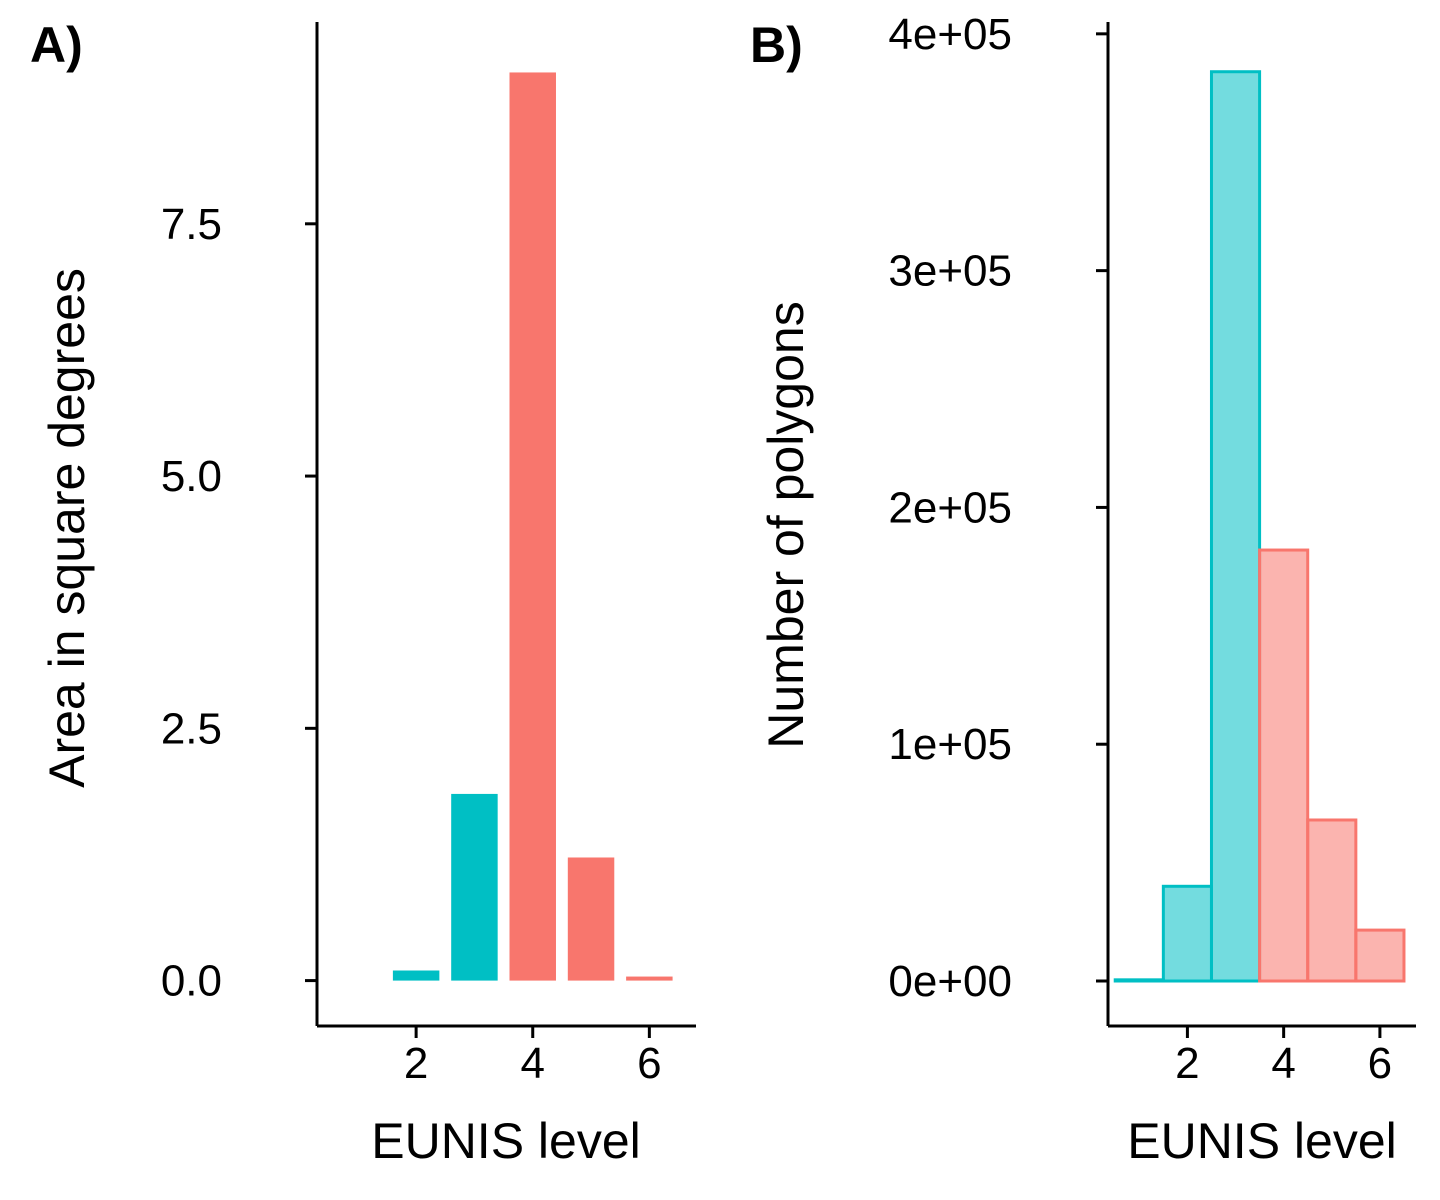 This screenshot has width=1440, height=1200. I want to click on panel-a-y-tick-label: 0.0, so click(191, 981).